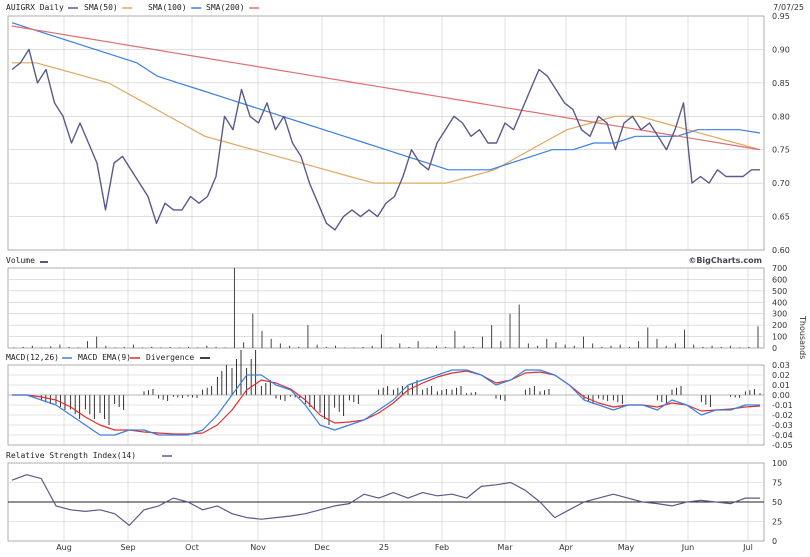 Image resolution: width=810 pixels, height=557 pixels. Describe the element at coordinates (774, 348) in the screenshot. I see `volume-ytick-label: 0` at that location.